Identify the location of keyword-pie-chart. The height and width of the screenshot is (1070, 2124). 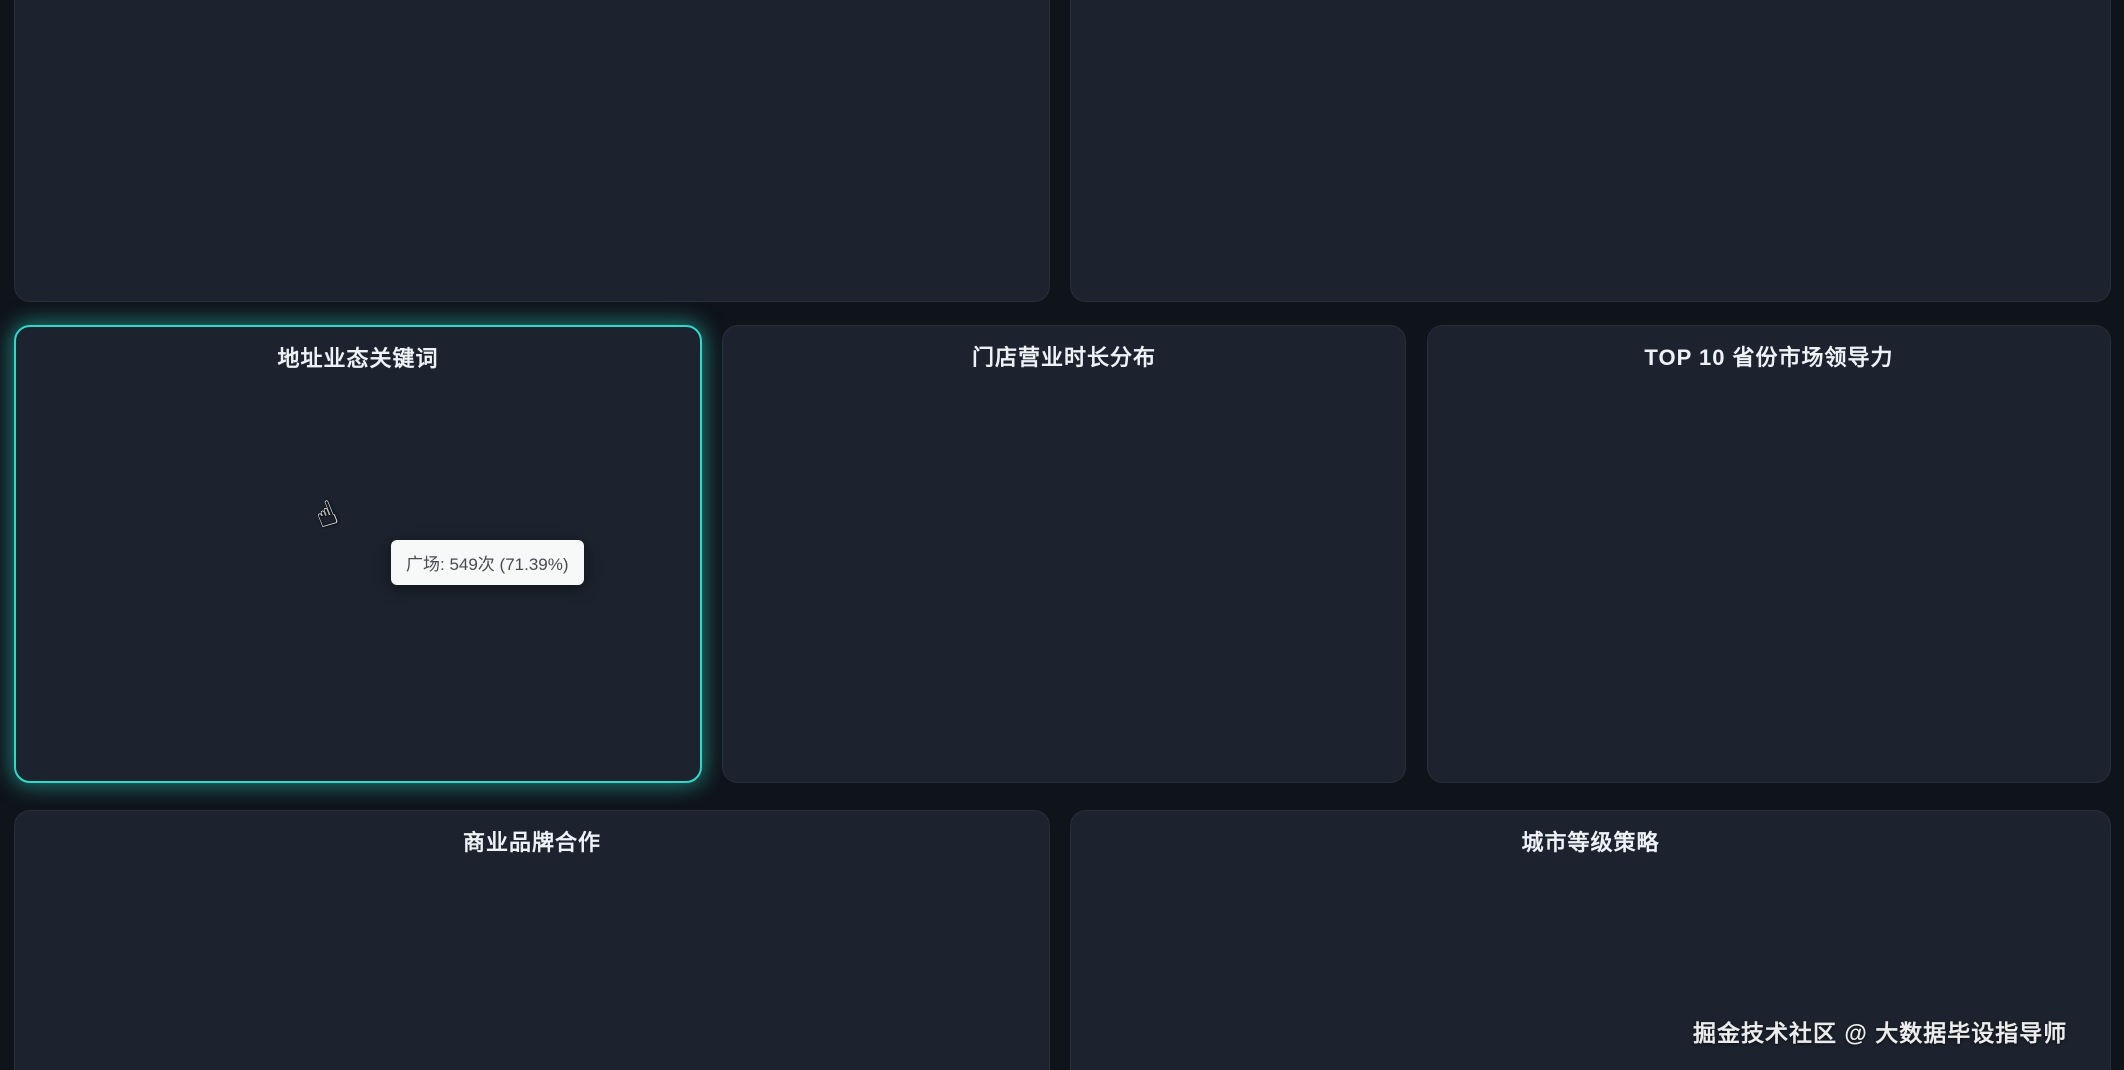
(359, 555).